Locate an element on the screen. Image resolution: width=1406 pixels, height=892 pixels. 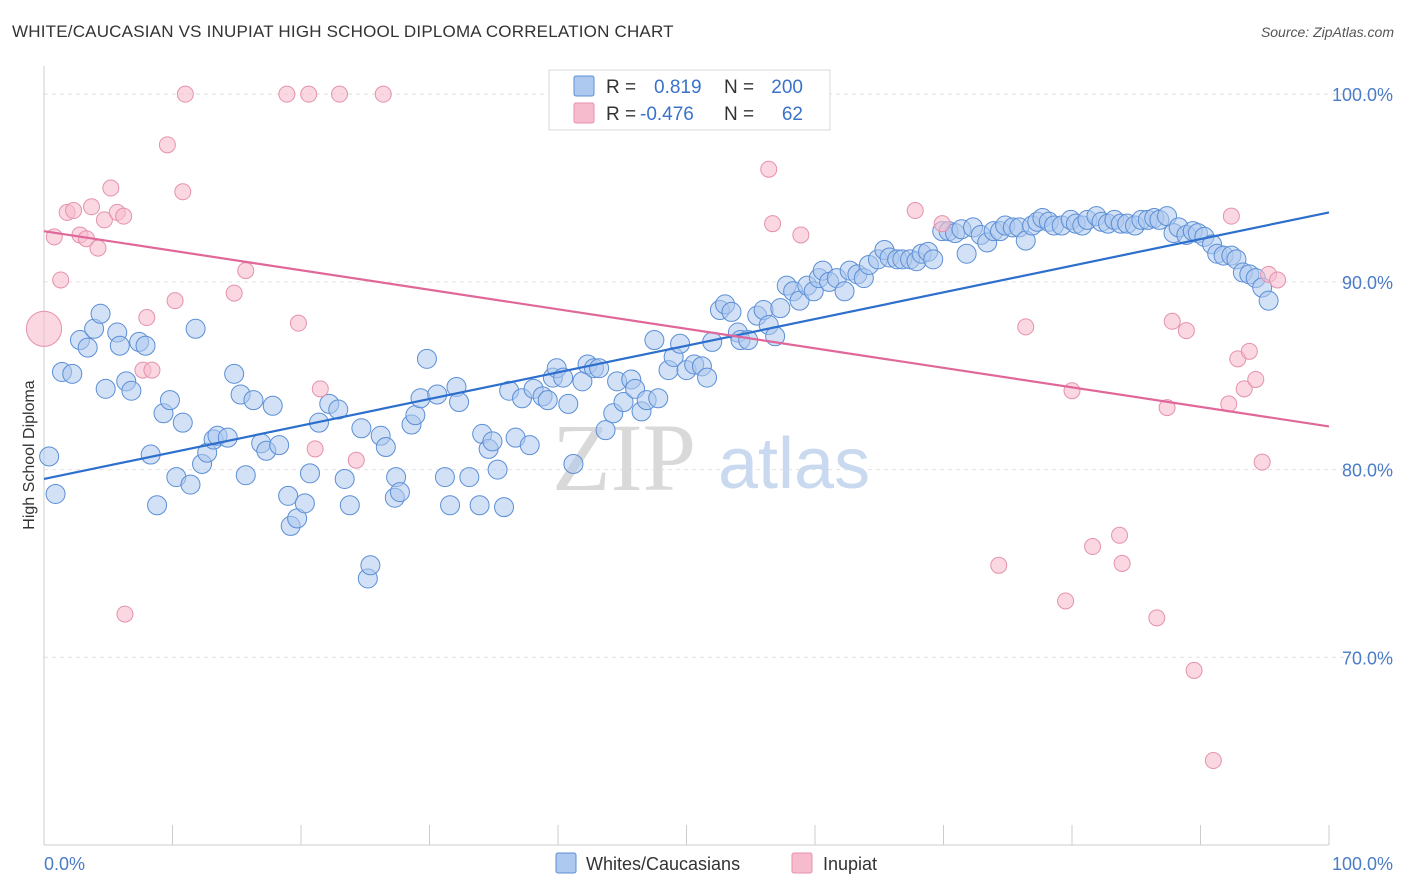
legend-box is located at coordinates (689, 100).